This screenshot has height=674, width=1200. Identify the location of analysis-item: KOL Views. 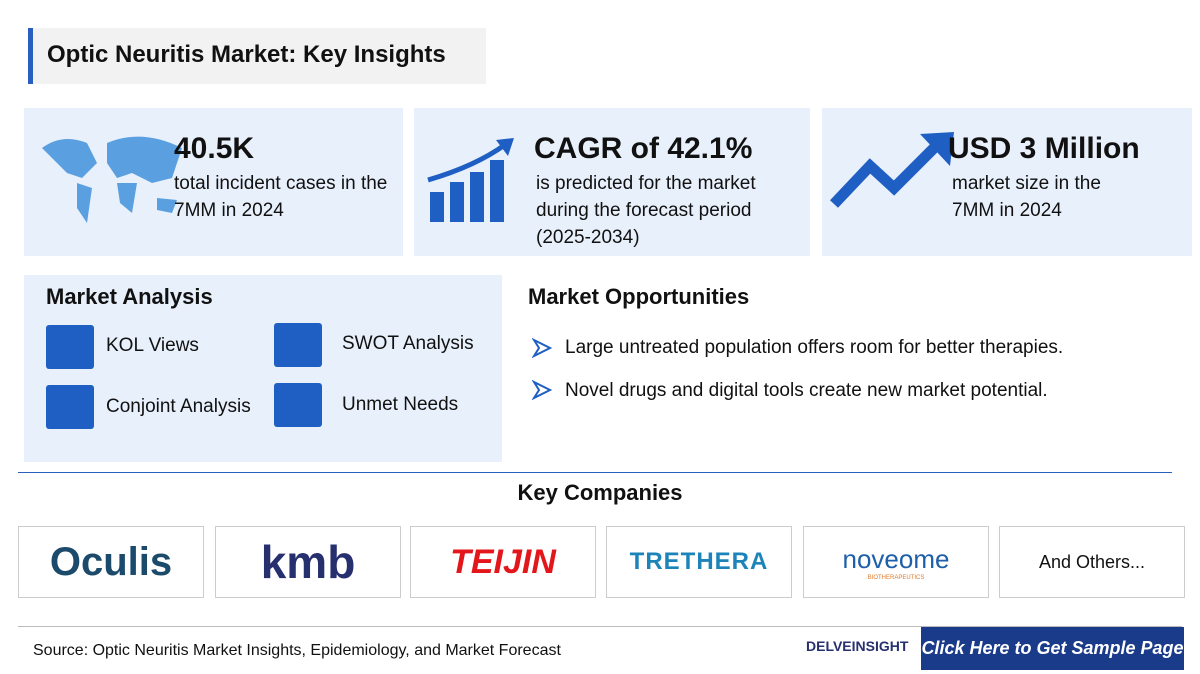
(152, 345).